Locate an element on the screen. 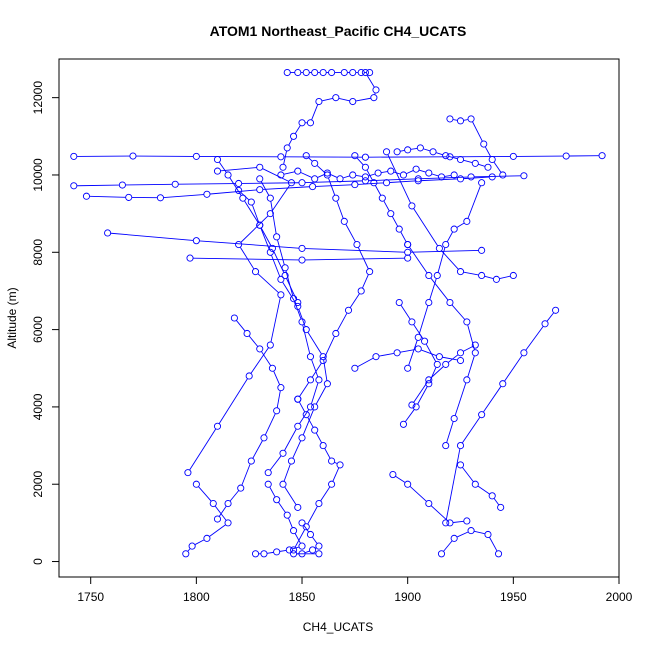  x-tick-label: 1950 is located at coordinates (513, 597).